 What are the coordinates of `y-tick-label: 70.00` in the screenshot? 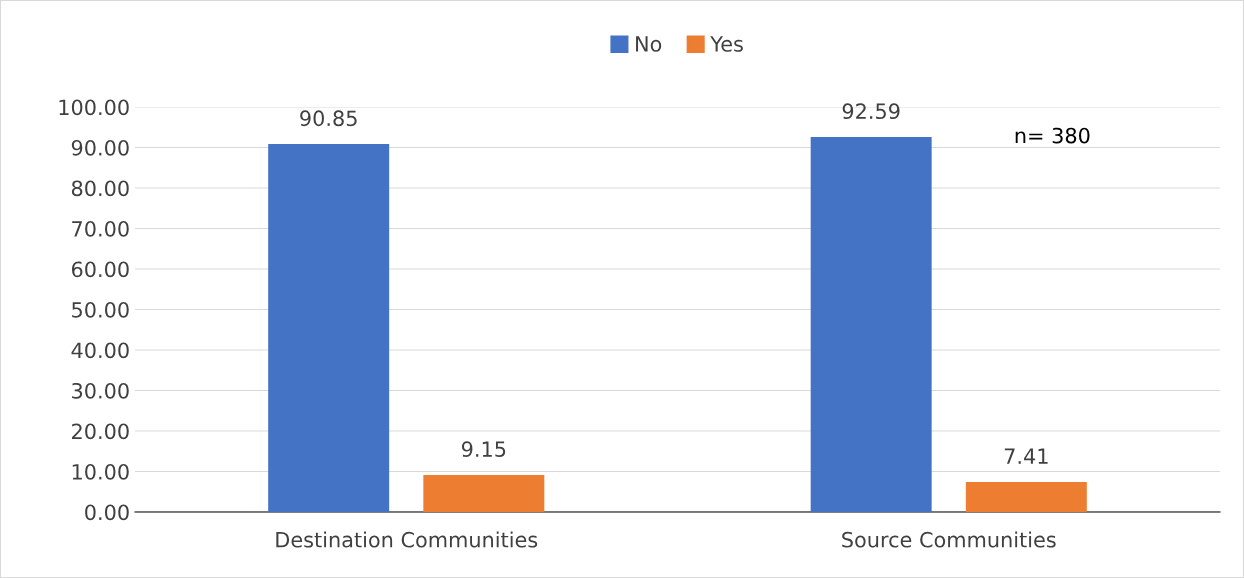 It's located at (100, 228).